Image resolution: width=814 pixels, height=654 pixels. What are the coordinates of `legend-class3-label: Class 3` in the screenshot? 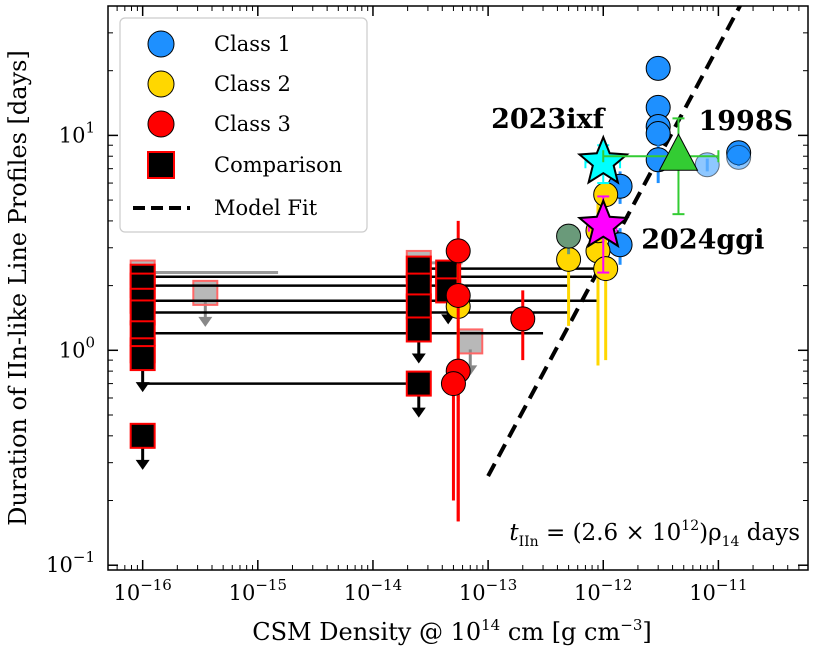 It's located at (252, 124).